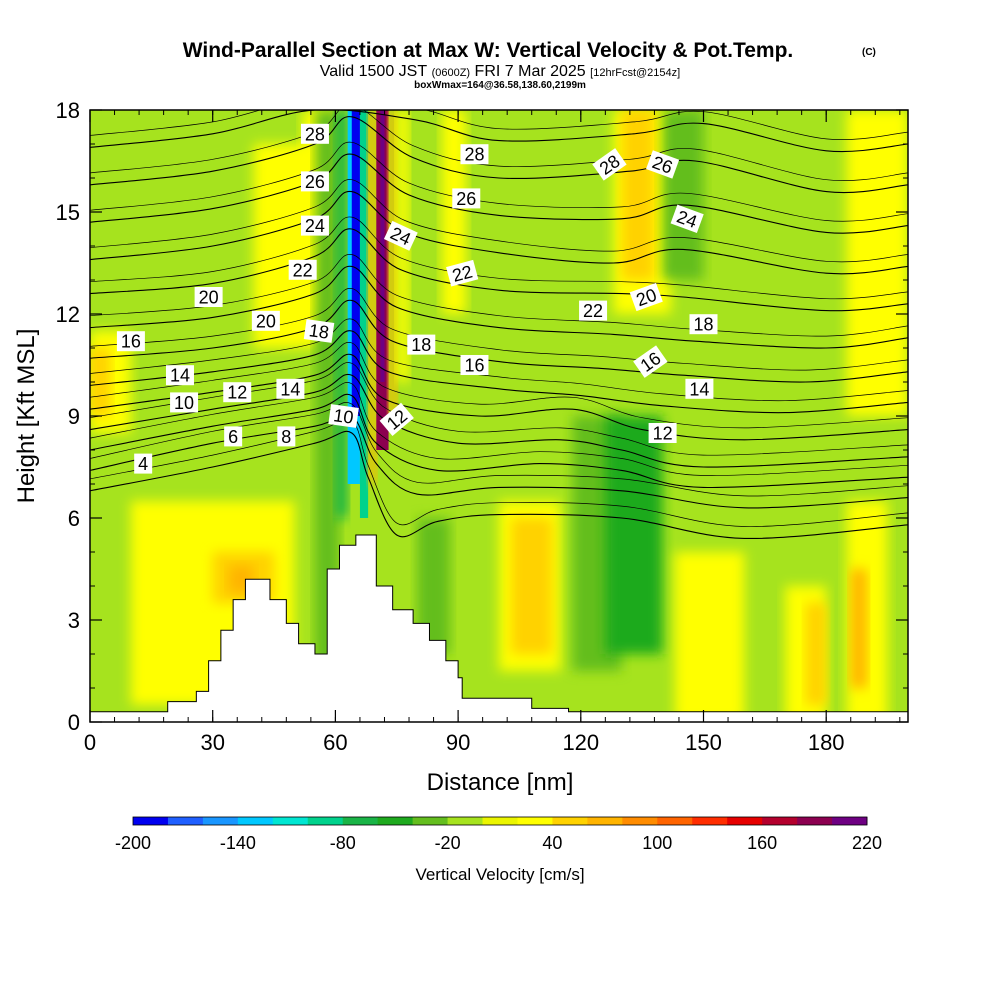 This screenshot has width=1000, height=1000. What do you see at coordinates (448, 843) in the screenshot?
I see `colorbar-tick-label: -20` at bounding box center [448, 843].